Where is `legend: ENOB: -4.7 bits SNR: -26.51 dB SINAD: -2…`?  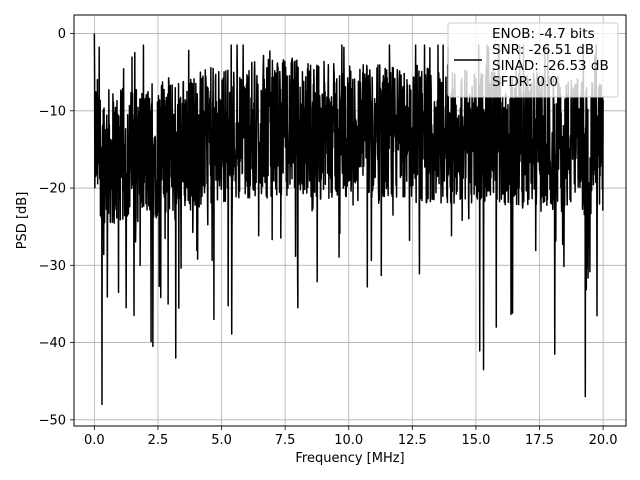 legend: ENOB: -4.7 bits SNR: -26.51 dB SINAD: -2… is located at coordinates (533, 60).